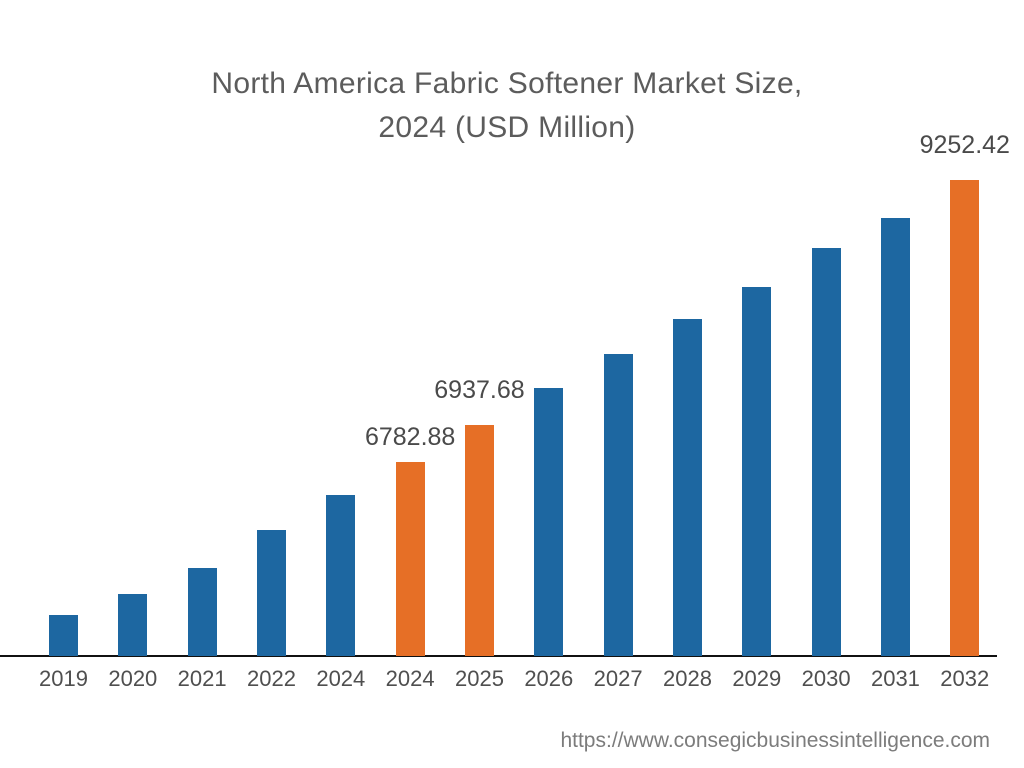  I want to click on x-tick-label-8-2027: 2027, so click(618, 678).